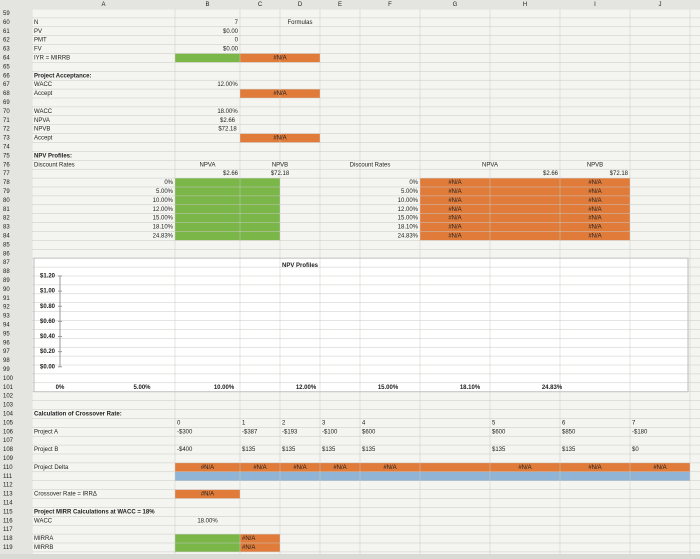  Describe the element at coordinates (207, 521) in the screenshot. I see `cell-text: 18.00%` at that location.